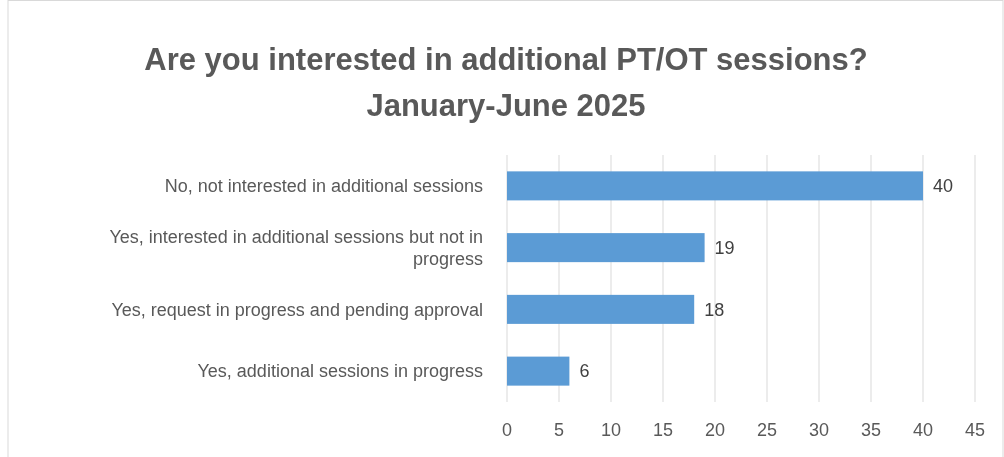 The width and height of the screenshot is (1004, 457). I want to click on x-tick-label: 20, so click(715, 430).